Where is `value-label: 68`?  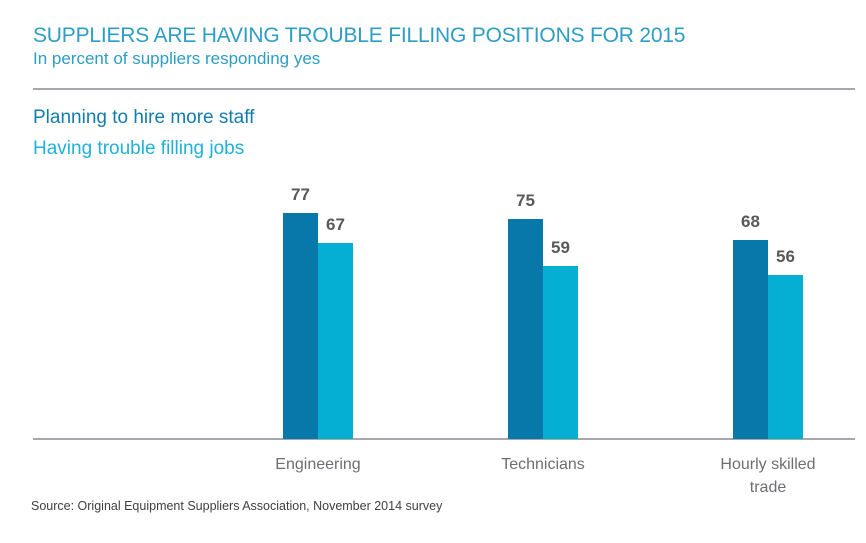 value-label: 68 is located at coordinates (750, 221).